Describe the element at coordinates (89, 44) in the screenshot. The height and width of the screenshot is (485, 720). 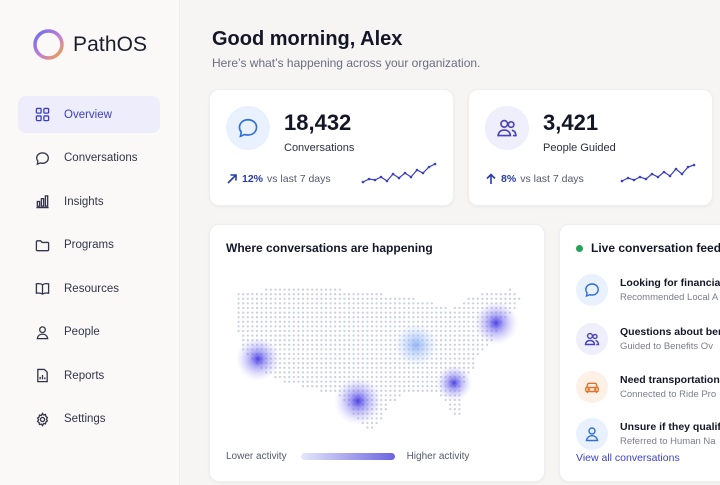
I see `brand: PathOS` at that location.